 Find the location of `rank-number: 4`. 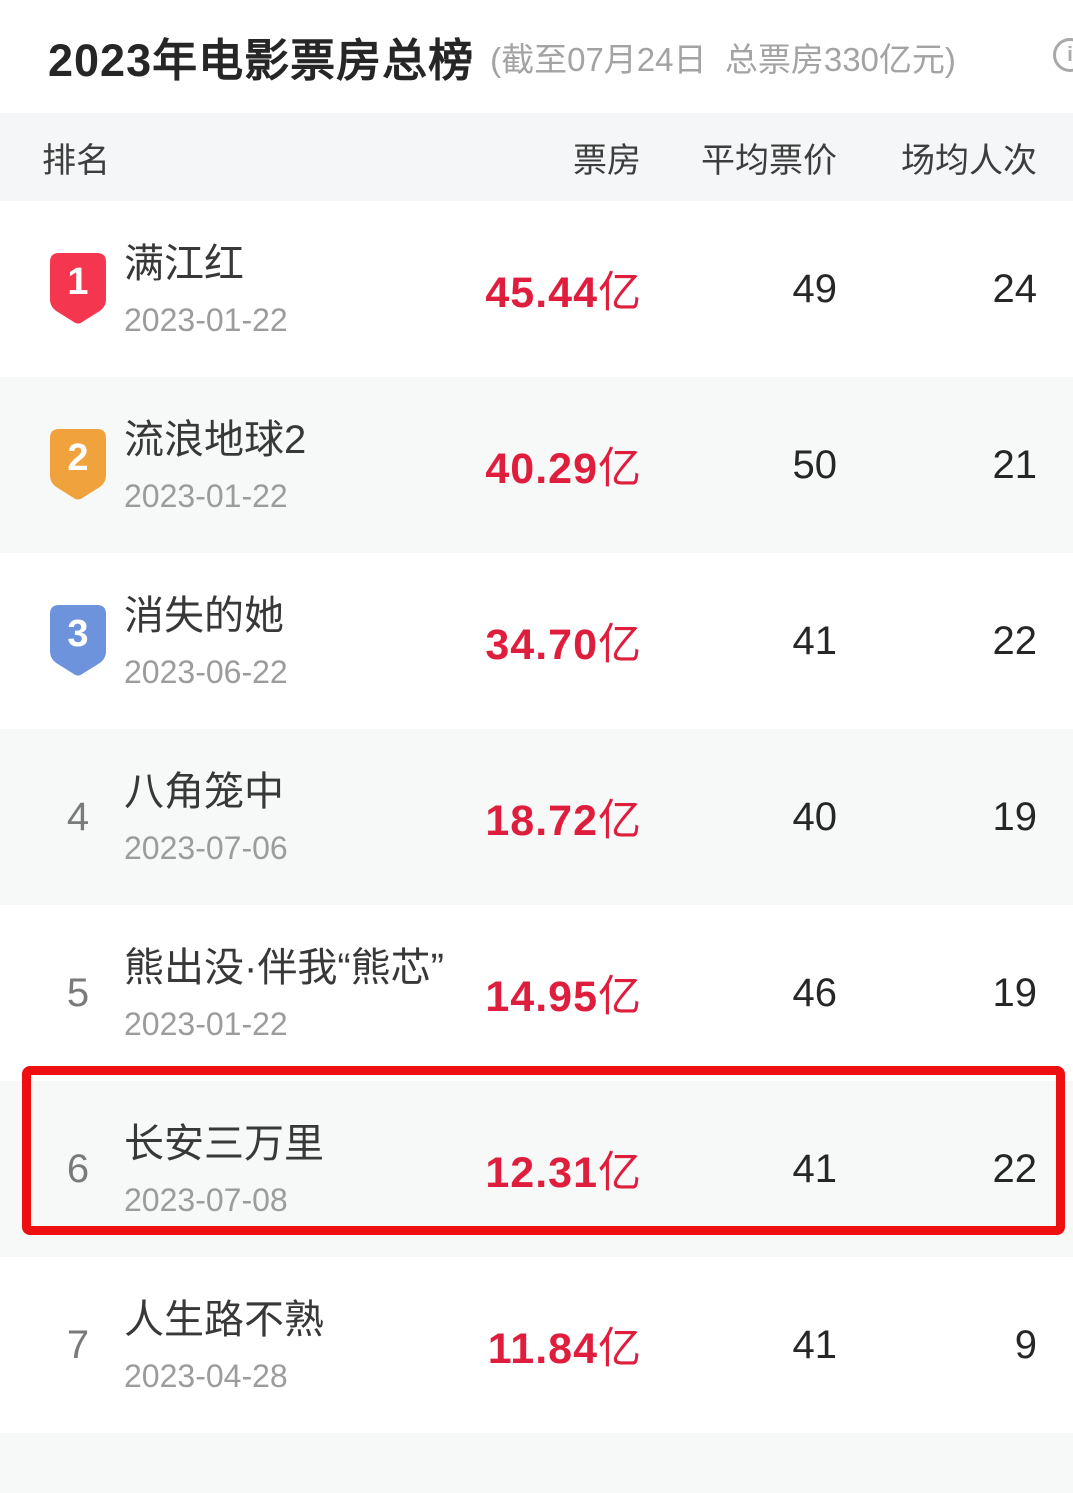

rank-number: 4 is located at coordinates (78, 816).